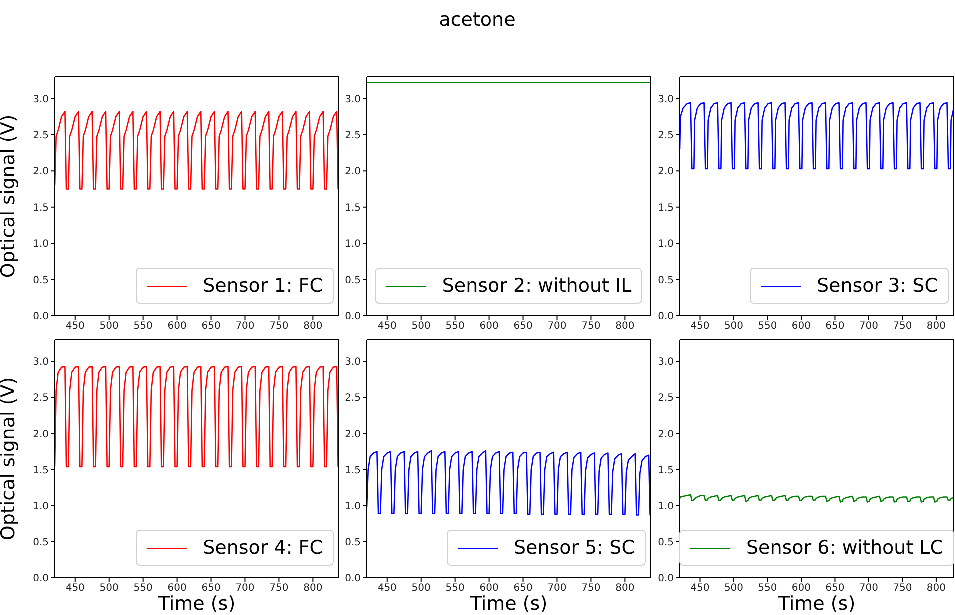 The image size is (955, 615). I want to click on chart-title: acetone, so click(477, 20).